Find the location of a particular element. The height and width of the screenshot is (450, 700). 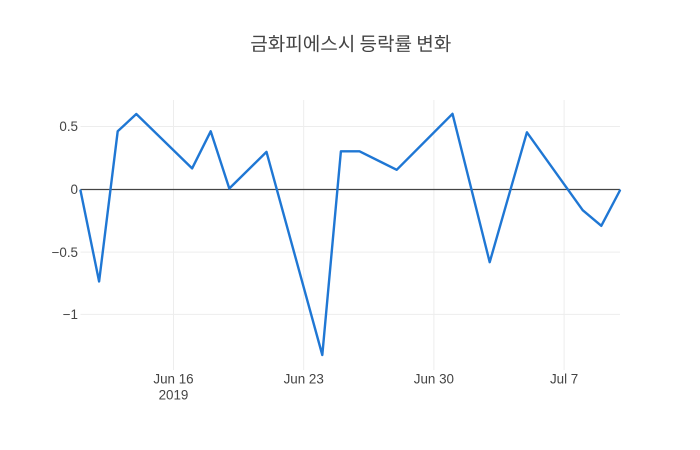

svg-text: Jul 7 is located at coordinates (564, 379).